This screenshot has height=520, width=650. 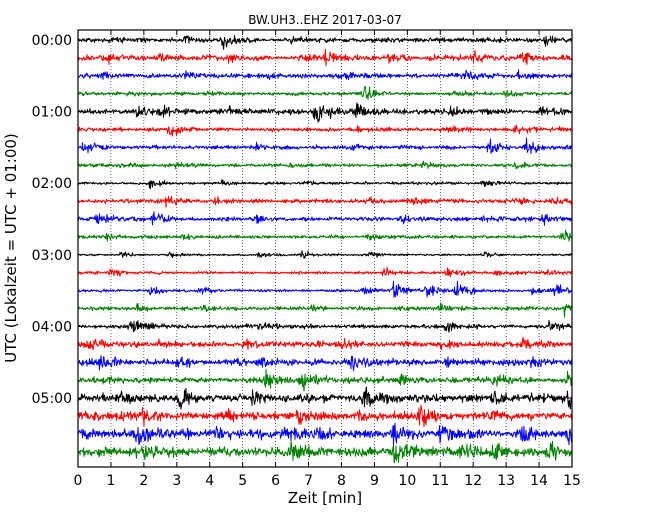 What do you see at coordinates (52, 113) in the screenshot?
I see `y-tick-label: 01:00` at bounding box center [52, 113].